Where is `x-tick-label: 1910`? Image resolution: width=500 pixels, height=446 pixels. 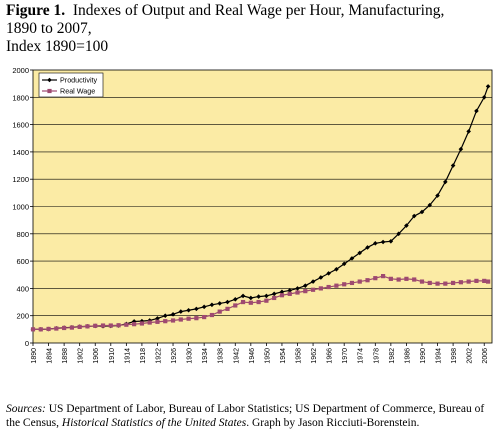
x-tick-label: 1910 is located at coordinates (112, 356).